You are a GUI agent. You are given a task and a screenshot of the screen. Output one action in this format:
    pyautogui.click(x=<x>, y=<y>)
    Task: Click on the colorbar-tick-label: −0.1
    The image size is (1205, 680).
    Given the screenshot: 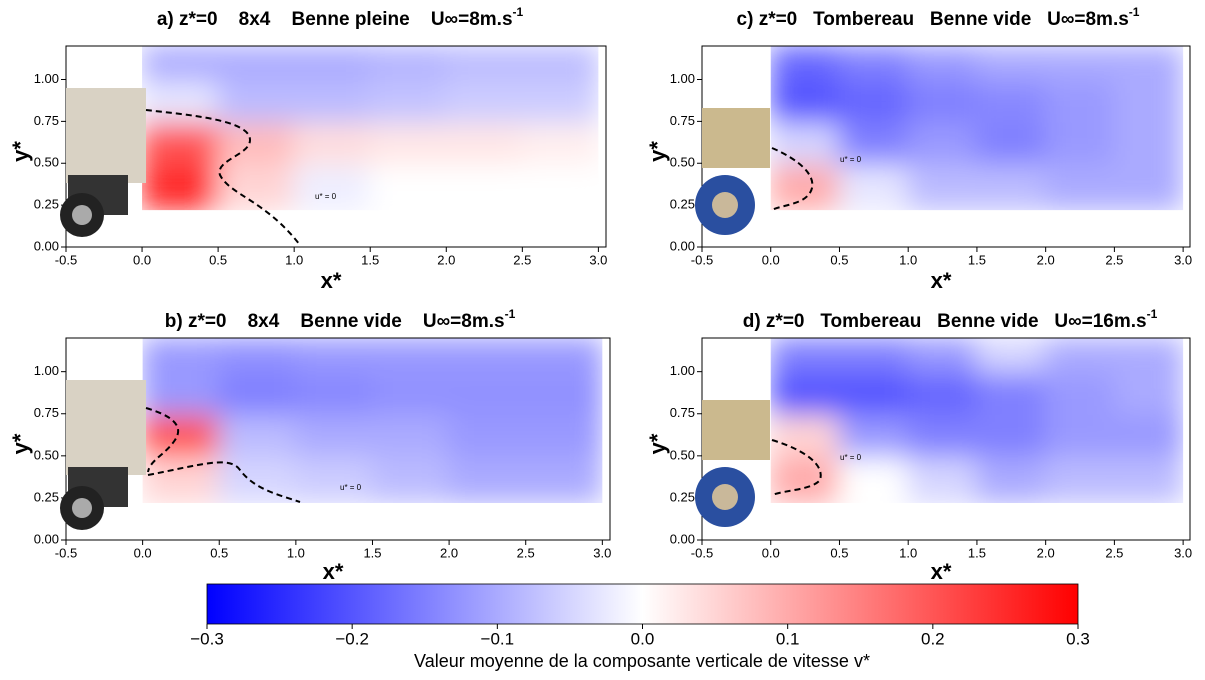 What is the action you would take?
    pyautogui.click(x=498, y=638)
    